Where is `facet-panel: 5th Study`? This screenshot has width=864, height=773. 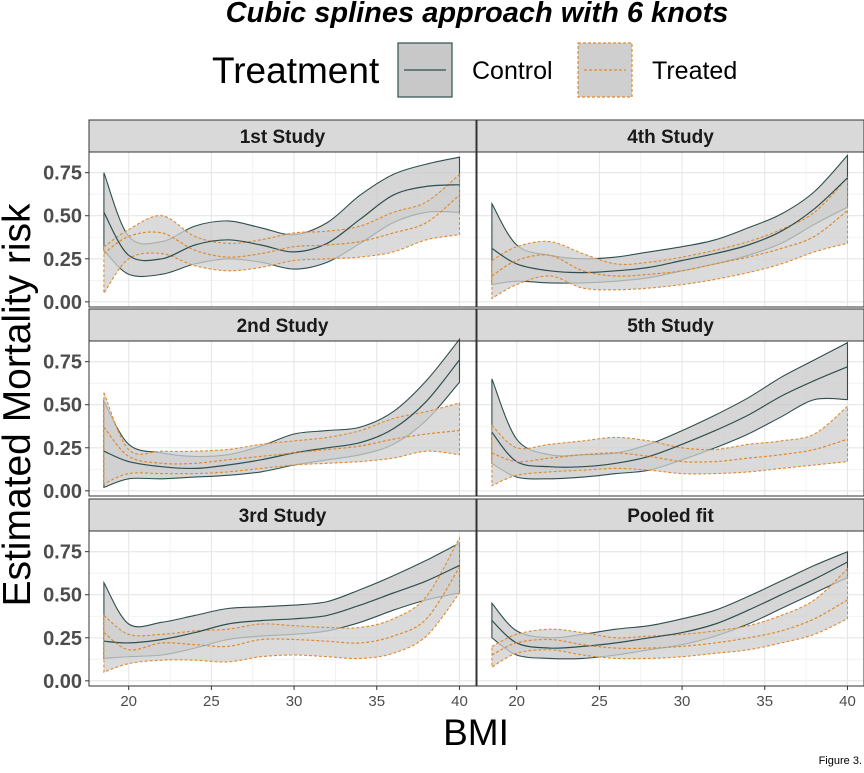
facet-panel: 5th Study is located at coordinates (670, 402).